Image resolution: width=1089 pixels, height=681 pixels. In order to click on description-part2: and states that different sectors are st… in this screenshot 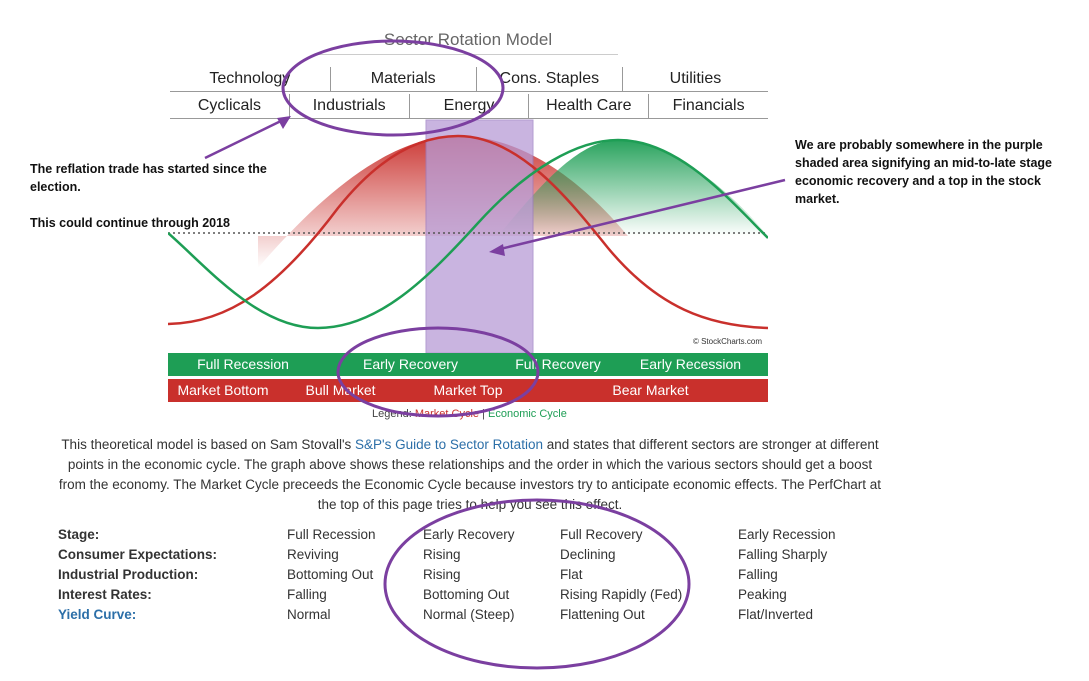, I will do `click(470, 474)`.